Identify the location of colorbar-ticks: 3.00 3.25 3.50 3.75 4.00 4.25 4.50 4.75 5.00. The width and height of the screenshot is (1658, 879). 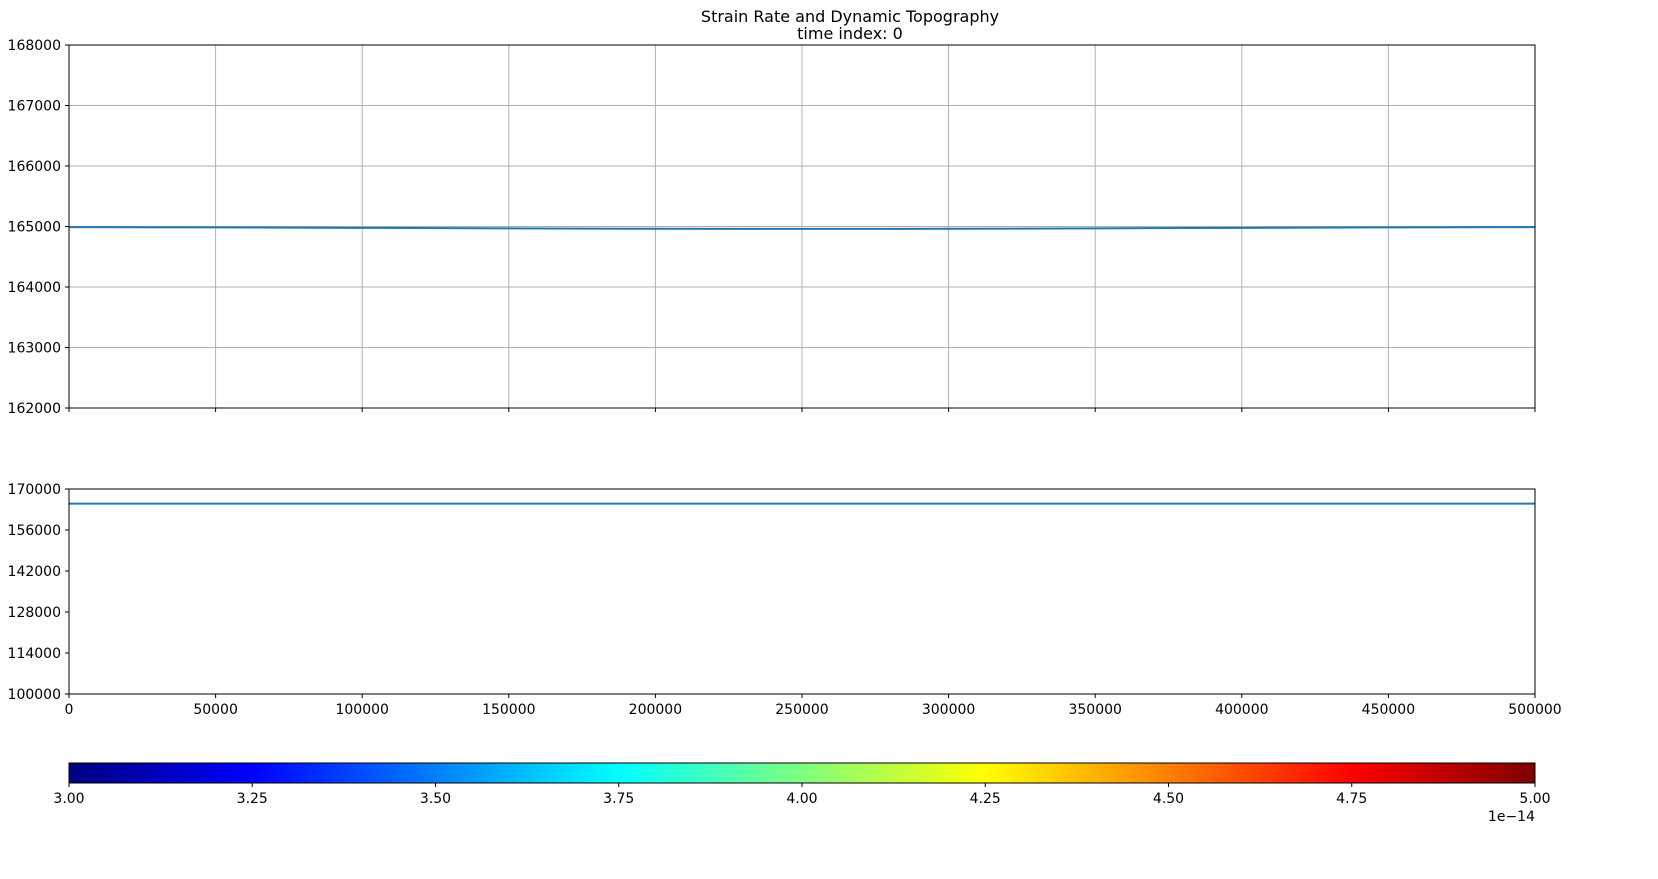
(802, 795).